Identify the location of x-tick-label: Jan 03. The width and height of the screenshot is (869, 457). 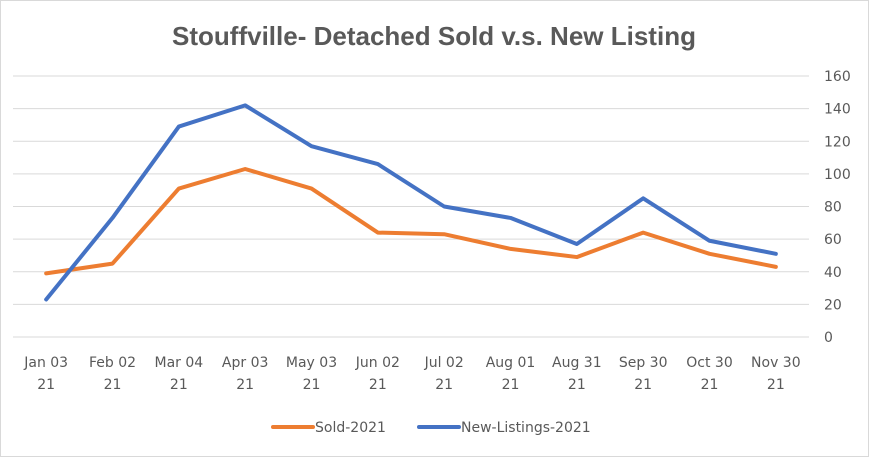
(45, 363).